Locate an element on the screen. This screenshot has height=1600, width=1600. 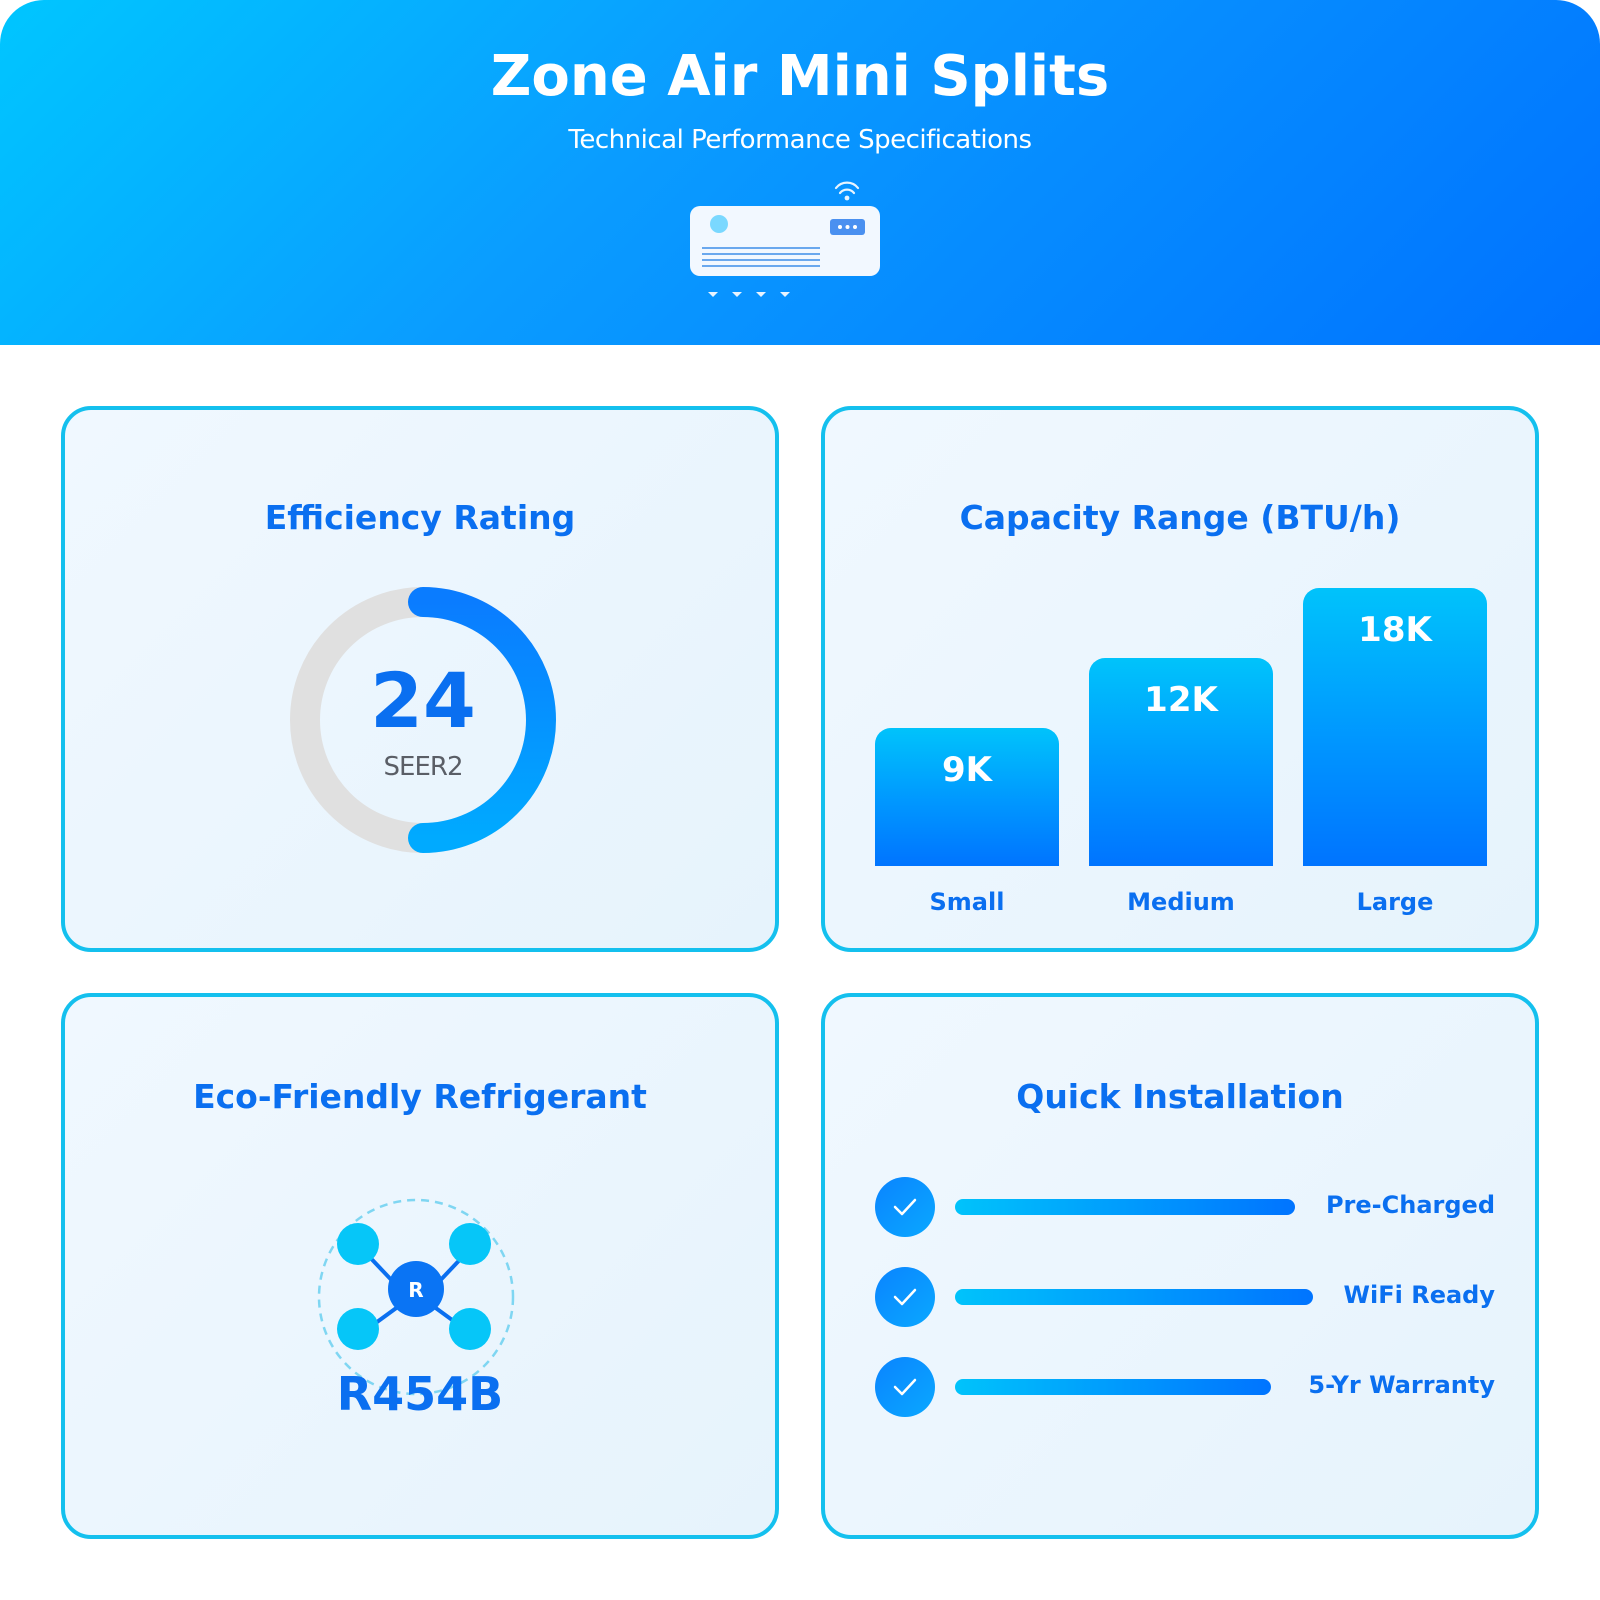
install-label: WiFi Ready is located at coordinates (1419, 1295).